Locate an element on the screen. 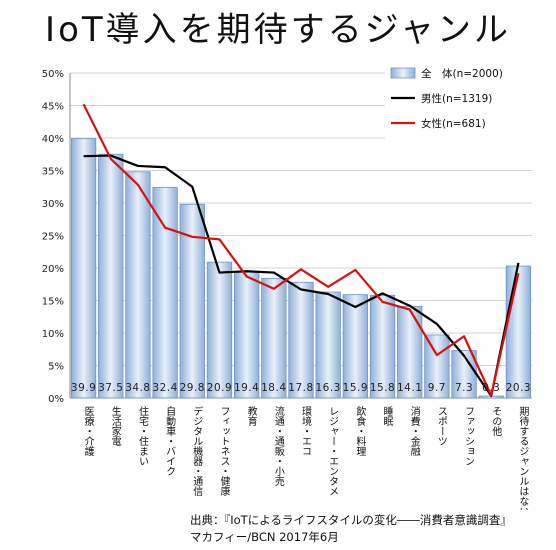 The height and width of the screenshot is (550, 556). data-label: 14.1 is located at coordinates (409, 388).